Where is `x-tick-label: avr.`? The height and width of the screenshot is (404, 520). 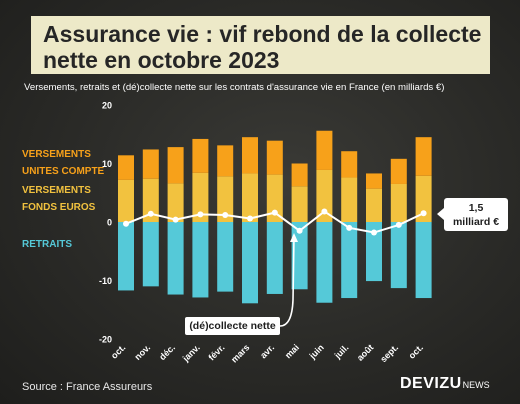
x-tick-label: avr. is located at coordinates (267, 351).